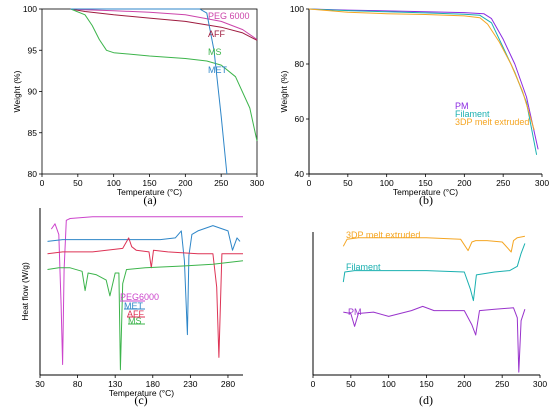 The height and width of the screenshot is (418, 550). Describe the element at coordinates (229, 16) in the screenshot. I see `legend-label: PEG 6000` at that location.